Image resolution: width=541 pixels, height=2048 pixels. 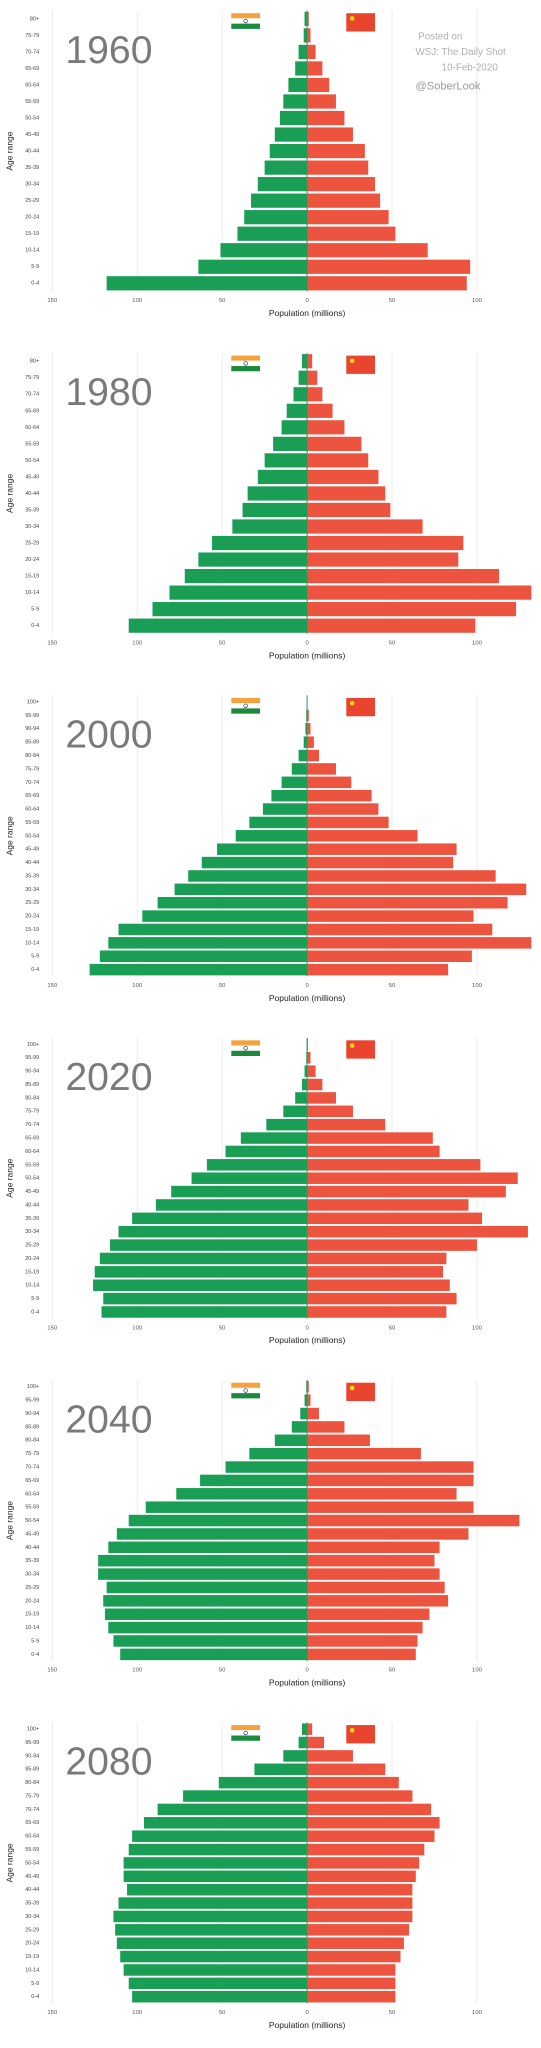 What do you see at coordinates (32, 1628) in the screenshot?
I see `y-tick-label: 10-14` at bounding box center [32, 1628].